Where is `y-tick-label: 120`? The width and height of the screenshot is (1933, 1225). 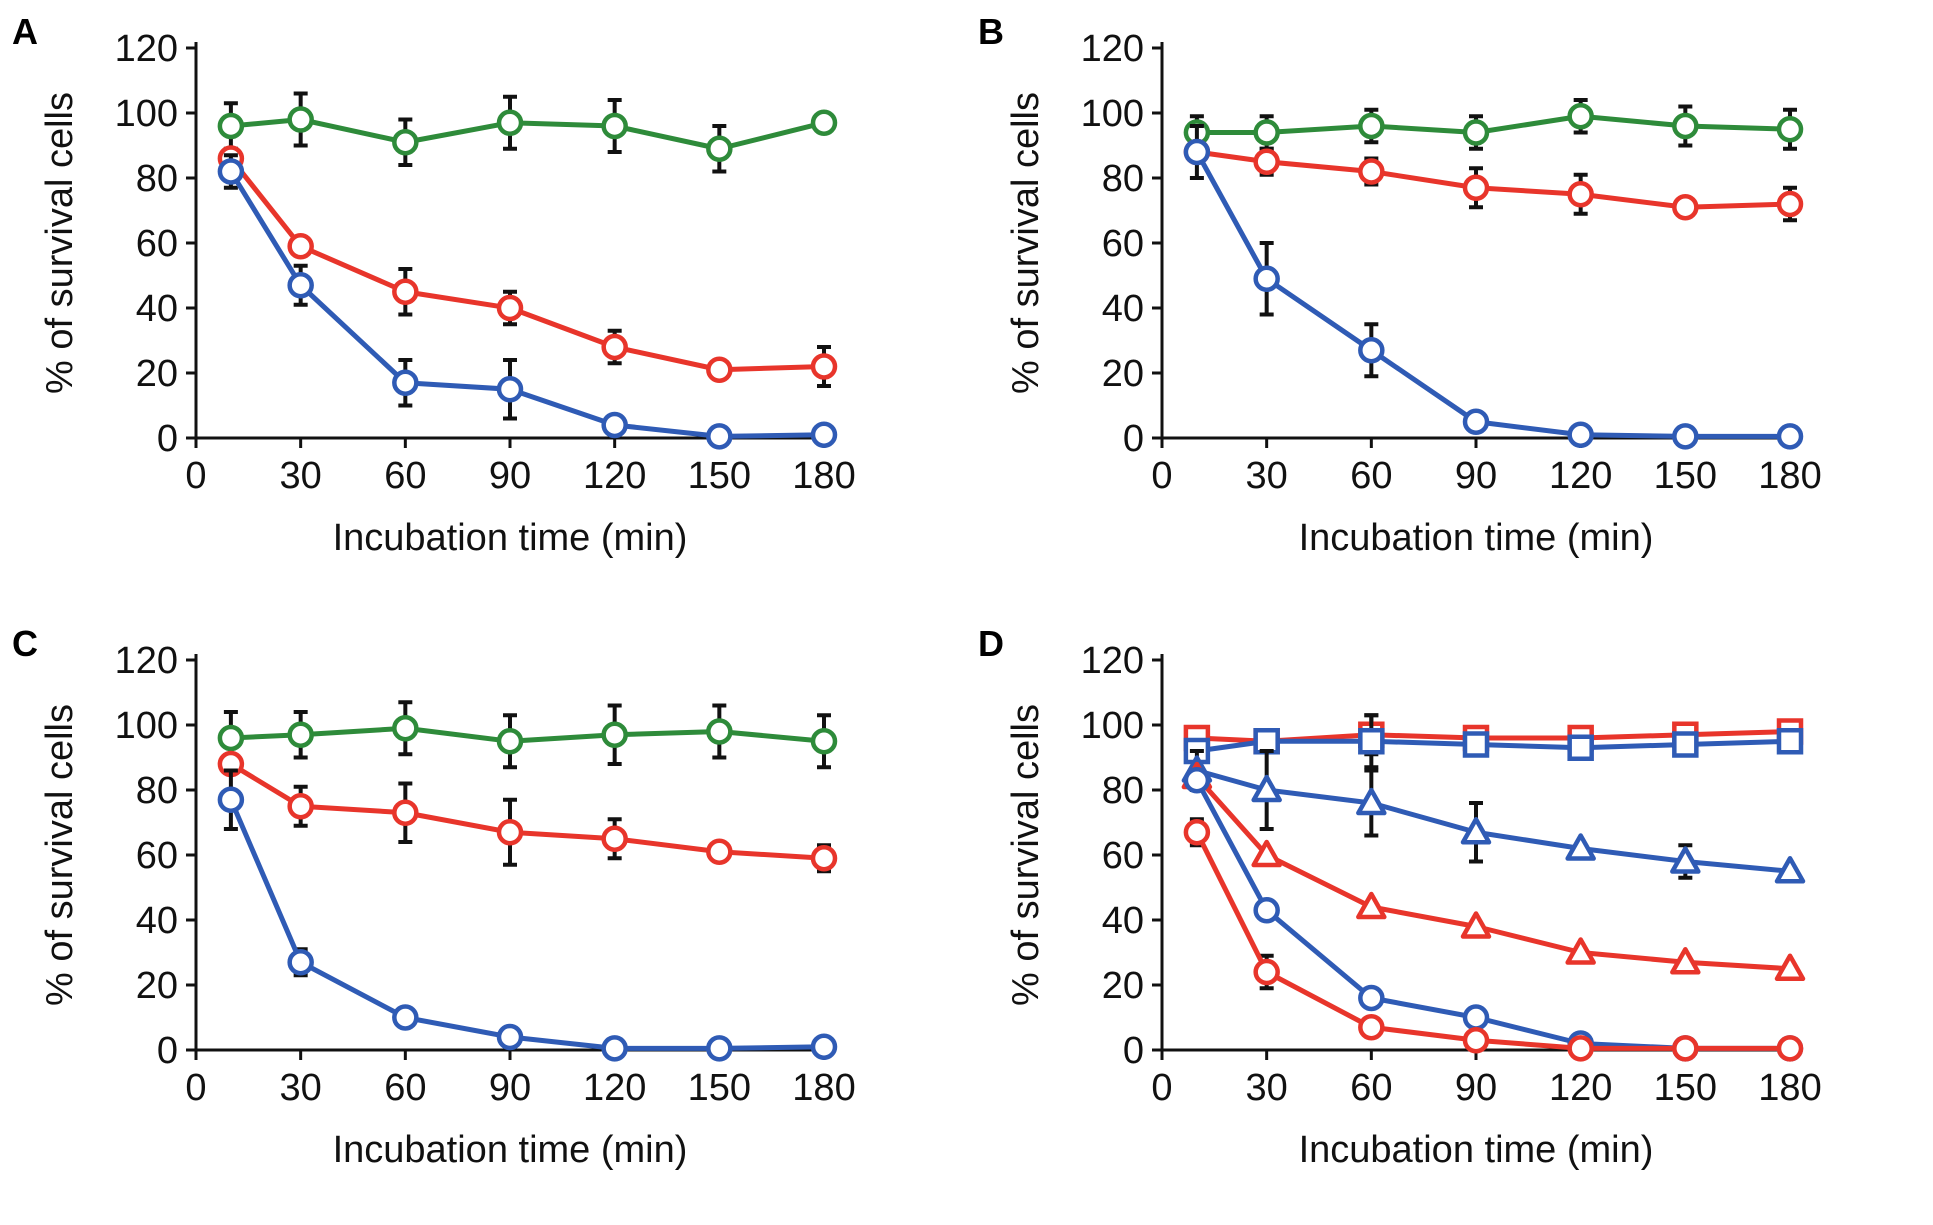
y-tick-label: 120 is located at coordinates (1112, 661).